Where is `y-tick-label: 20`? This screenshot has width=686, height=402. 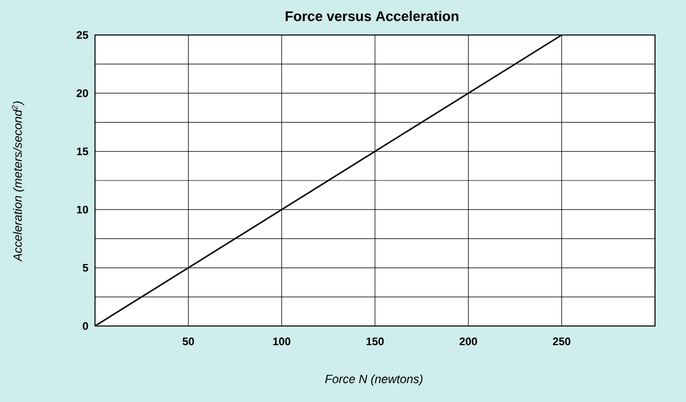
y-tick-label: 20 is located at coordinates (82, 93).